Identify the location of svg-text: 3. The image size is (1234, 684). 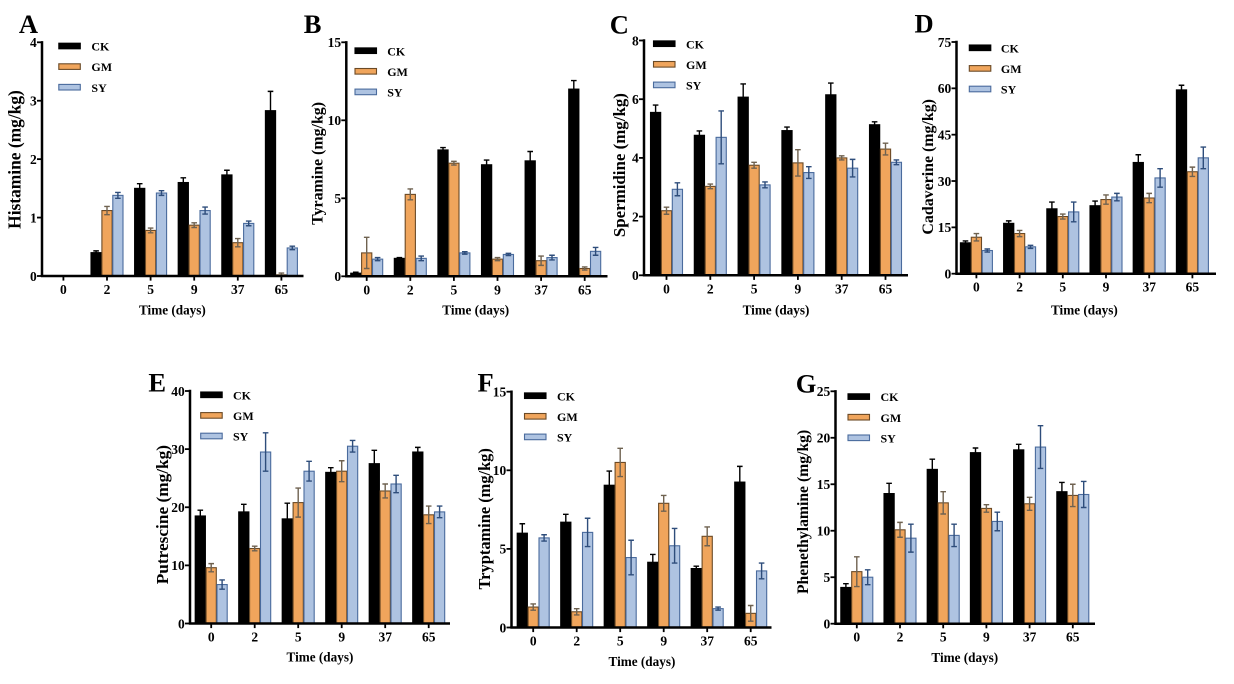
(33, 101).